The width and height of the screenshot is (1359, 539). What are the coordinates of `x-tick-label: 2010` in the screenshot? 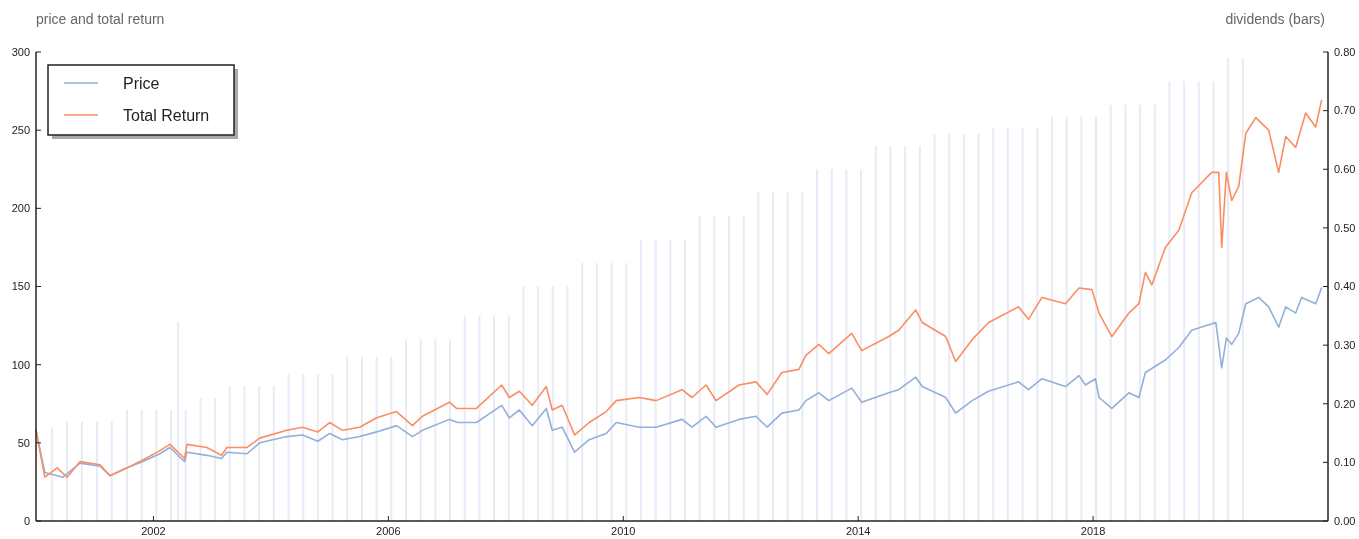 It's located at (623, 531).